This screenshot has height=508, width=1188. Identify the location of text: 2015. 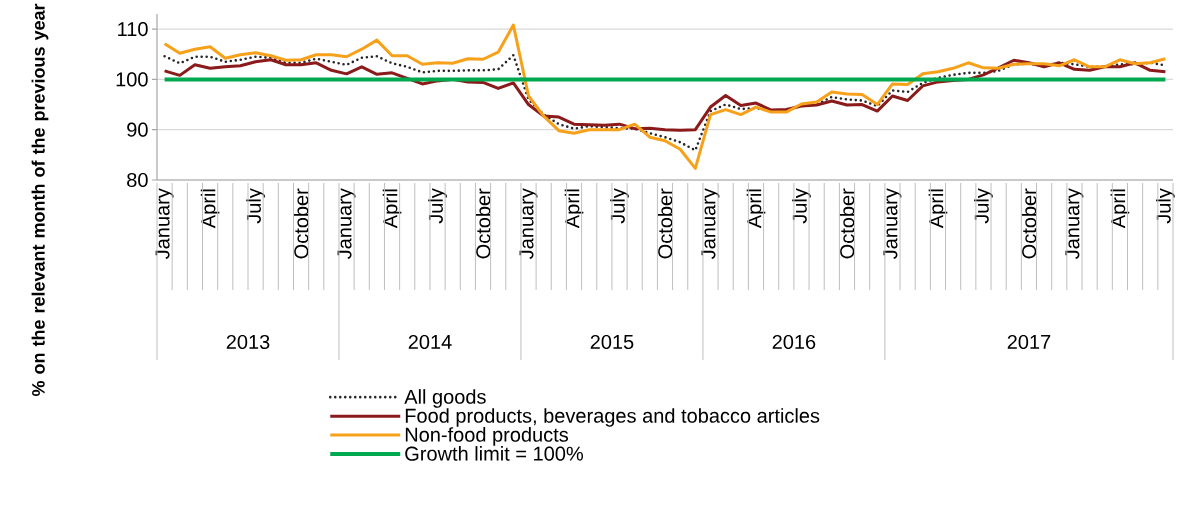
(612, 342).